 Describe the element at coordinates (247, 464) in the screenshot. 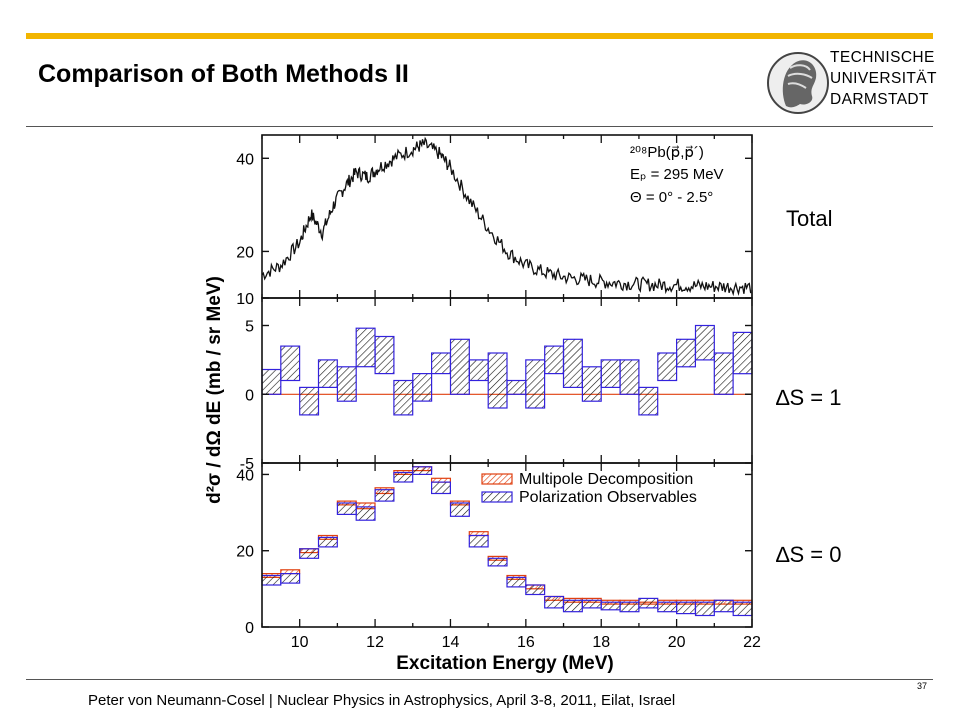

I see `y-tick-label: -5` at that location.